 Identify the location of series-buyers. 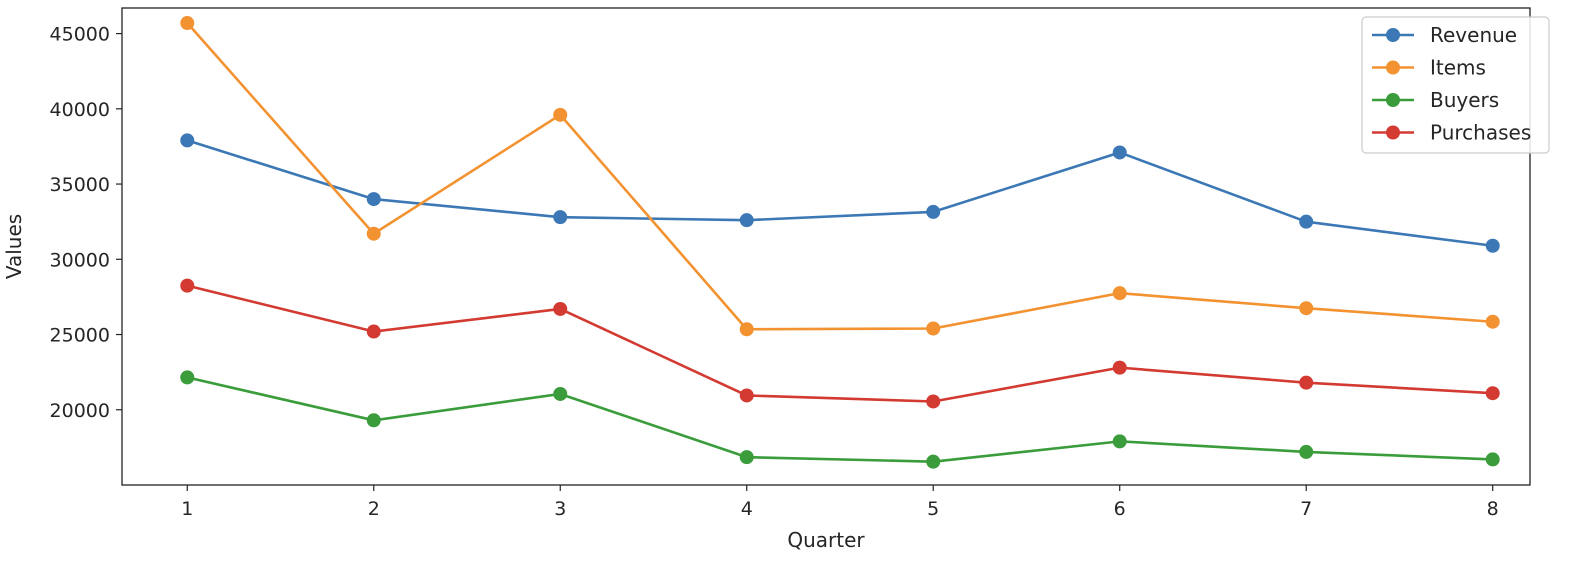
(840, 419).